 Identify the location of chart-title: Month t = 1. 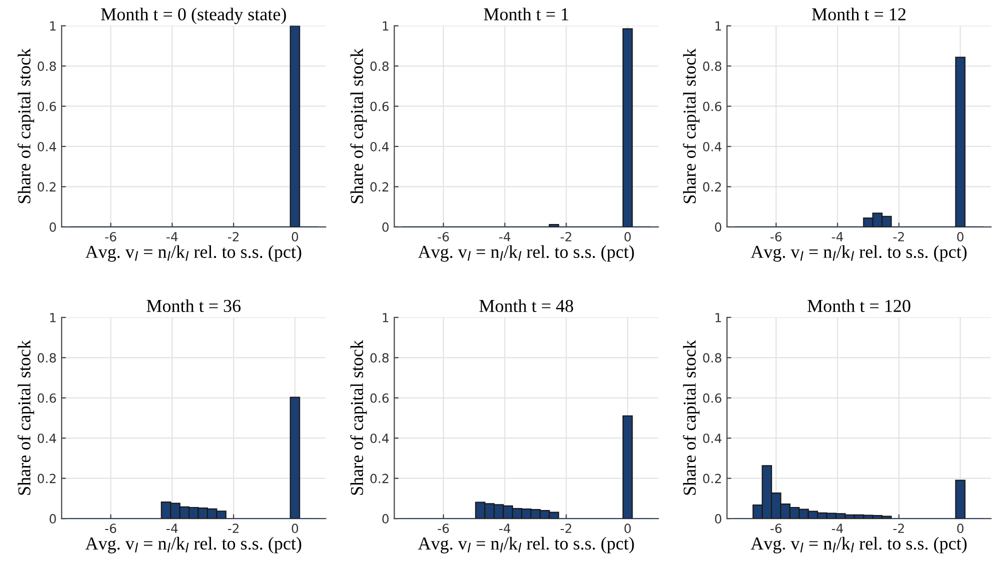
(526, 14).